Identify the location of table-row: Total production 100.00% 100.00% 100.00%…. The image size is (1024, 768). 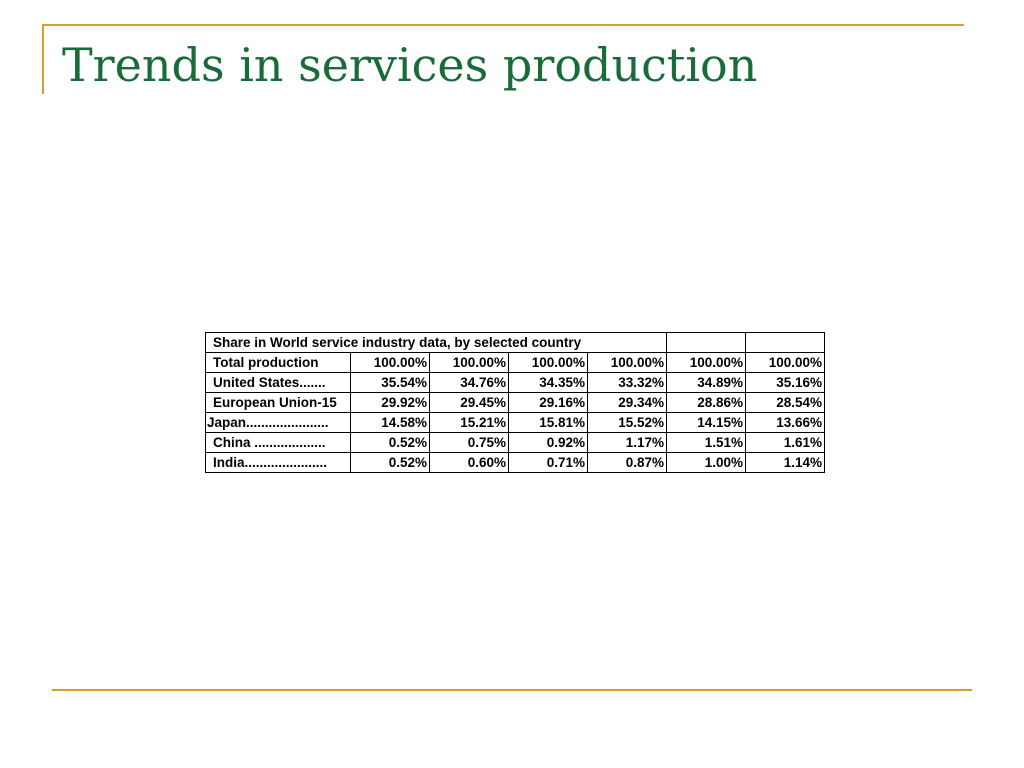
(515, 362).